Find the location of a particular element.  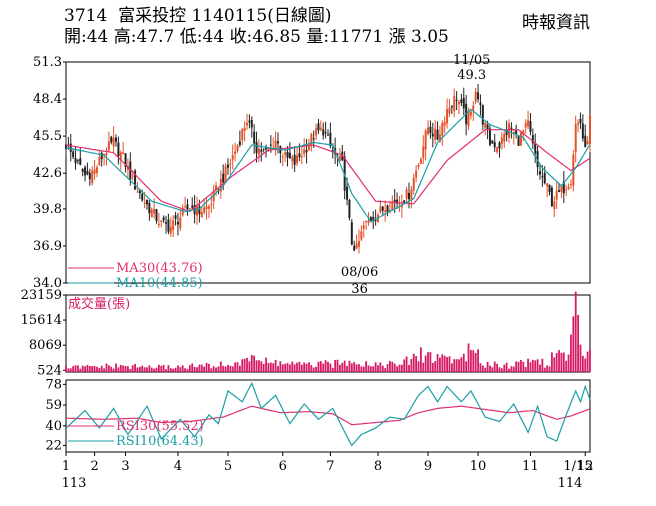

x-tick-label: 7 is located at coordinates (330, 466).